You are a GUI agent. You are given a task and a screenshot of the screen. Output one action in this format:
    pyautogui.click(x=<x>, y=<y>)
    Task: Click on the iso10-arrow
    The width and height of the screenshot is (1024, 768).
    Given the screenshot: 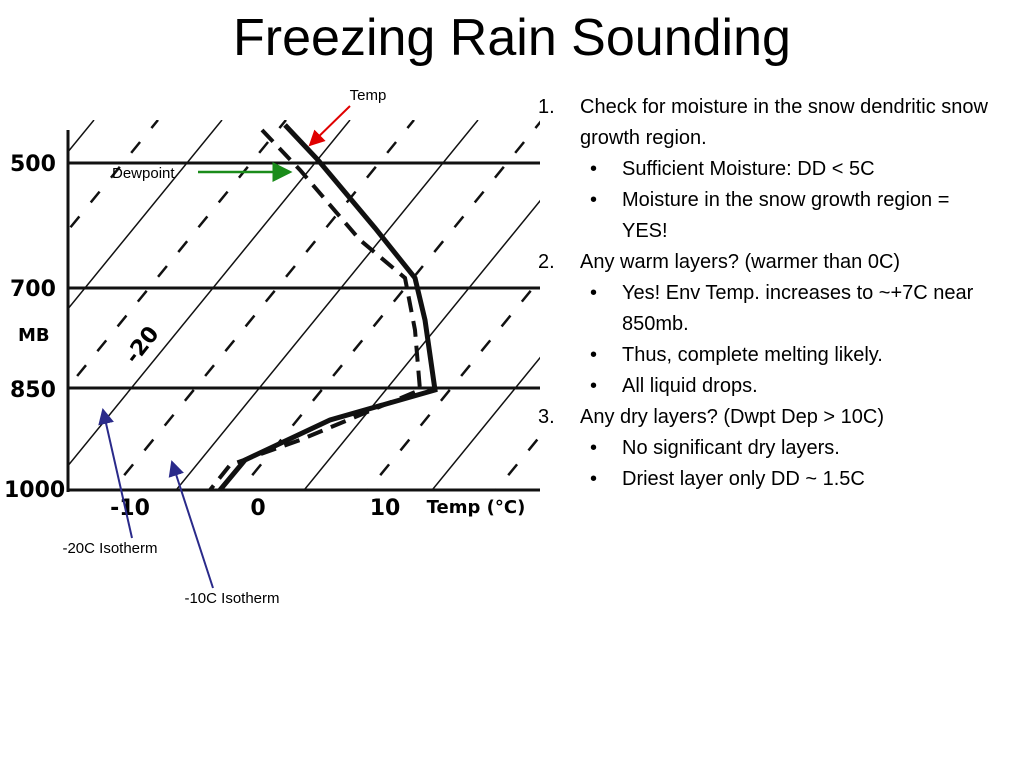 What is the action you would take?
    pyautogui.click(x=191, y=524)
    